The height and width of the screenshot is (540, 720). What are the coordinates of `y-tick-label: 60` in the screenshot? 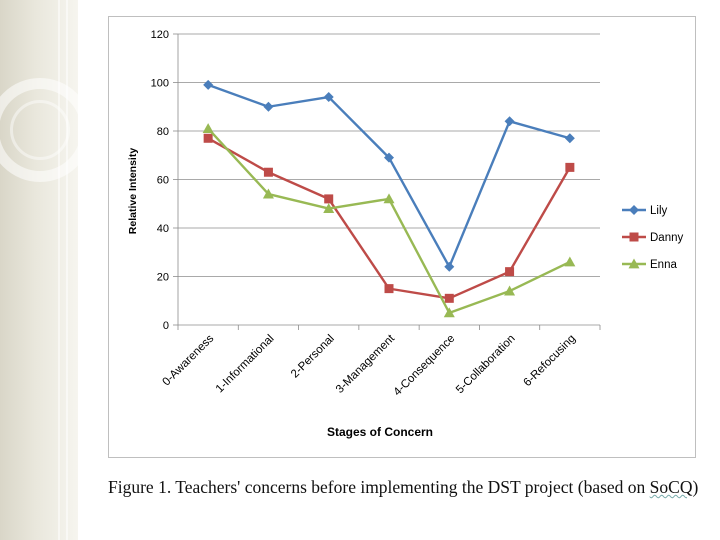 It's located at (163, 181).